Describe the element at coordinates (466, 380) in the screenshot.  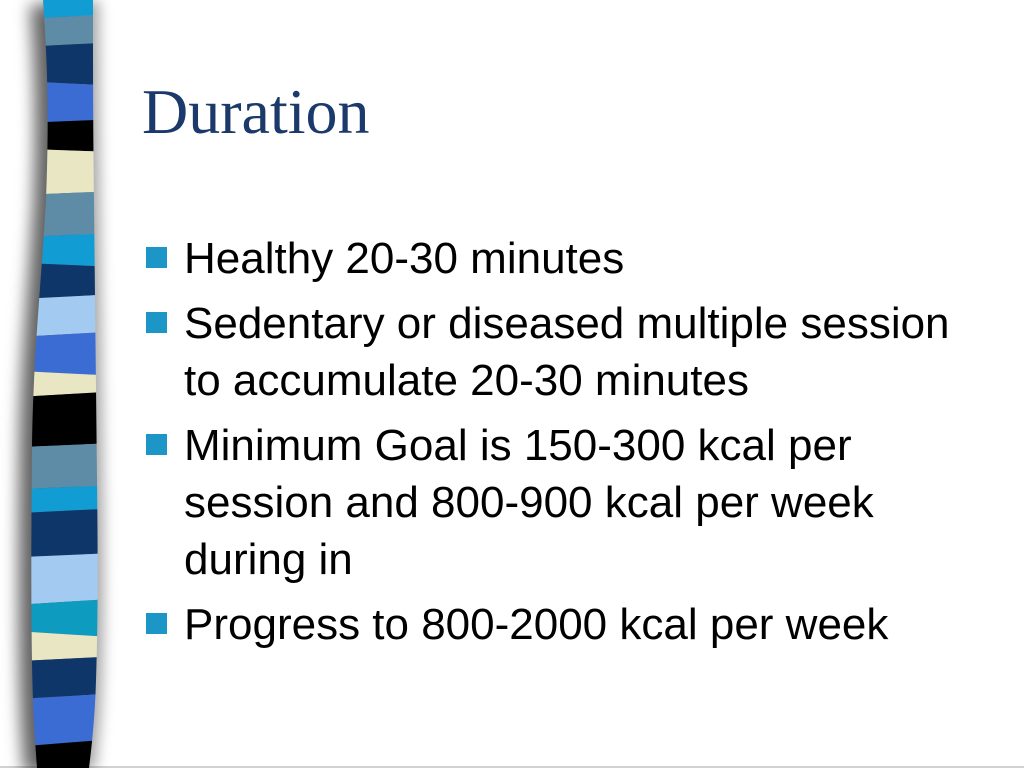
I see `bullet-line: to accumulate 20-30 minutes` at that location.